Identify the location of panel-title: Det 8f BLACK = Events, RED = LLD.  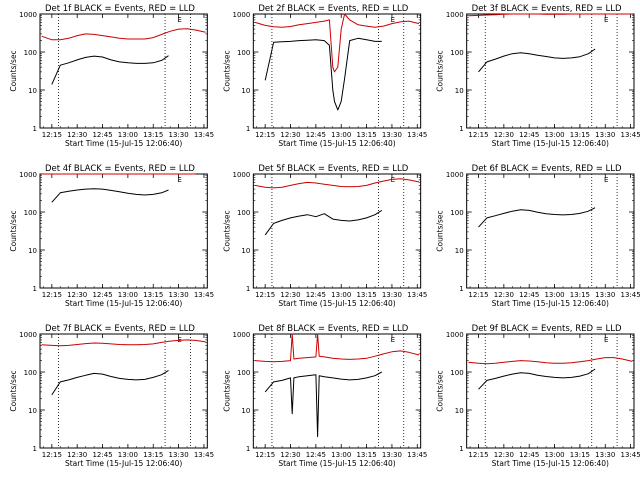
(333, 329).